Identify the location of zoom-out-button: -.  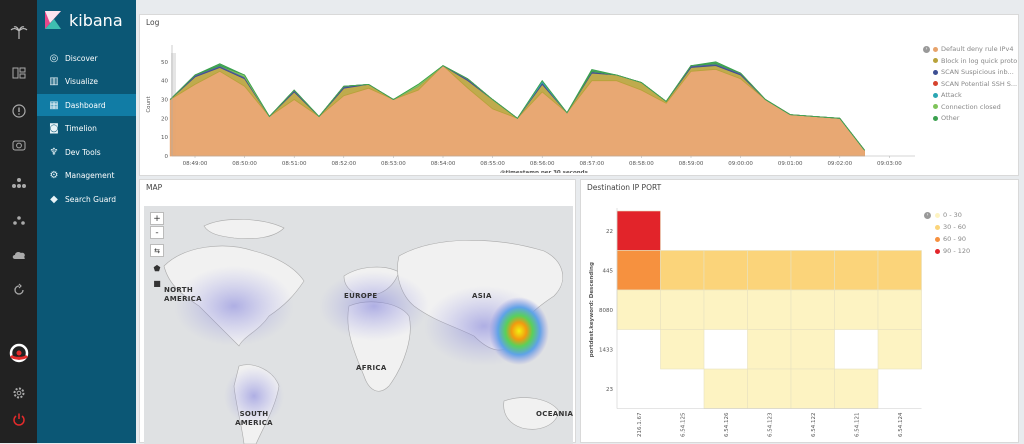
(157, 232).